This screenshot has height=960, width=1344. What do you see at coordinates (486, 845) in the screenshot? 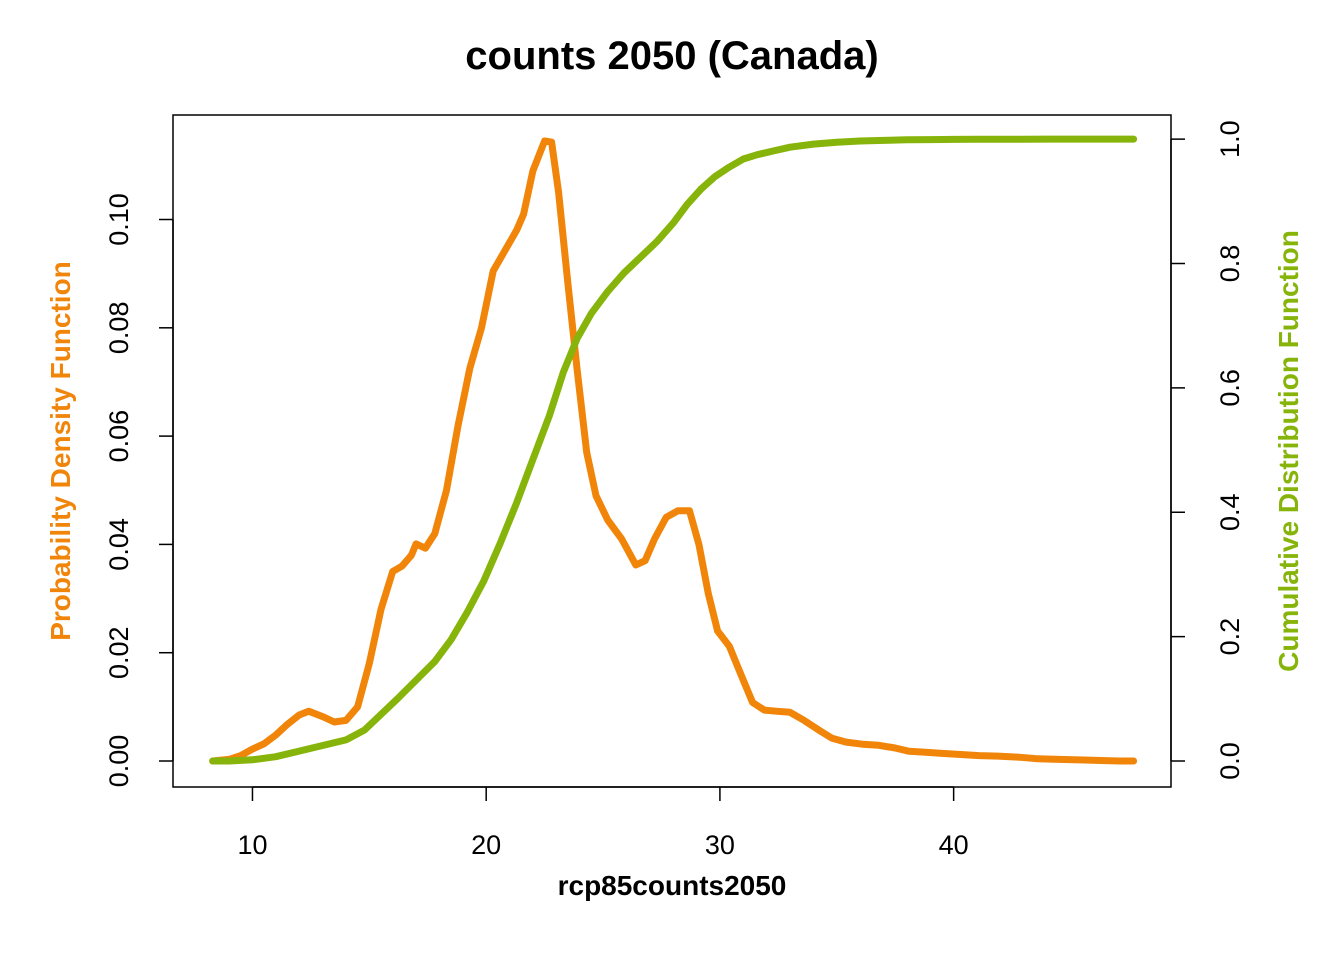
I see `x-tick-label: 20` at bounding box center [486, 845].